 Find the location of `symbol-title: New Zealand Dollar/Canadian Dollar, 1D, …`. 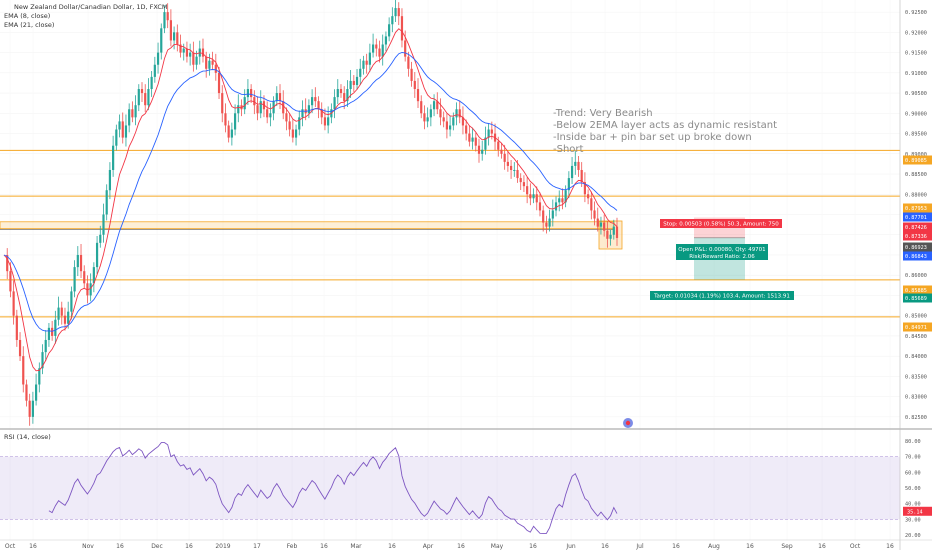

symbol-title: New Zealand Dollar/Canadian Dollar, 1D, … is located at coordinates (90, 7).